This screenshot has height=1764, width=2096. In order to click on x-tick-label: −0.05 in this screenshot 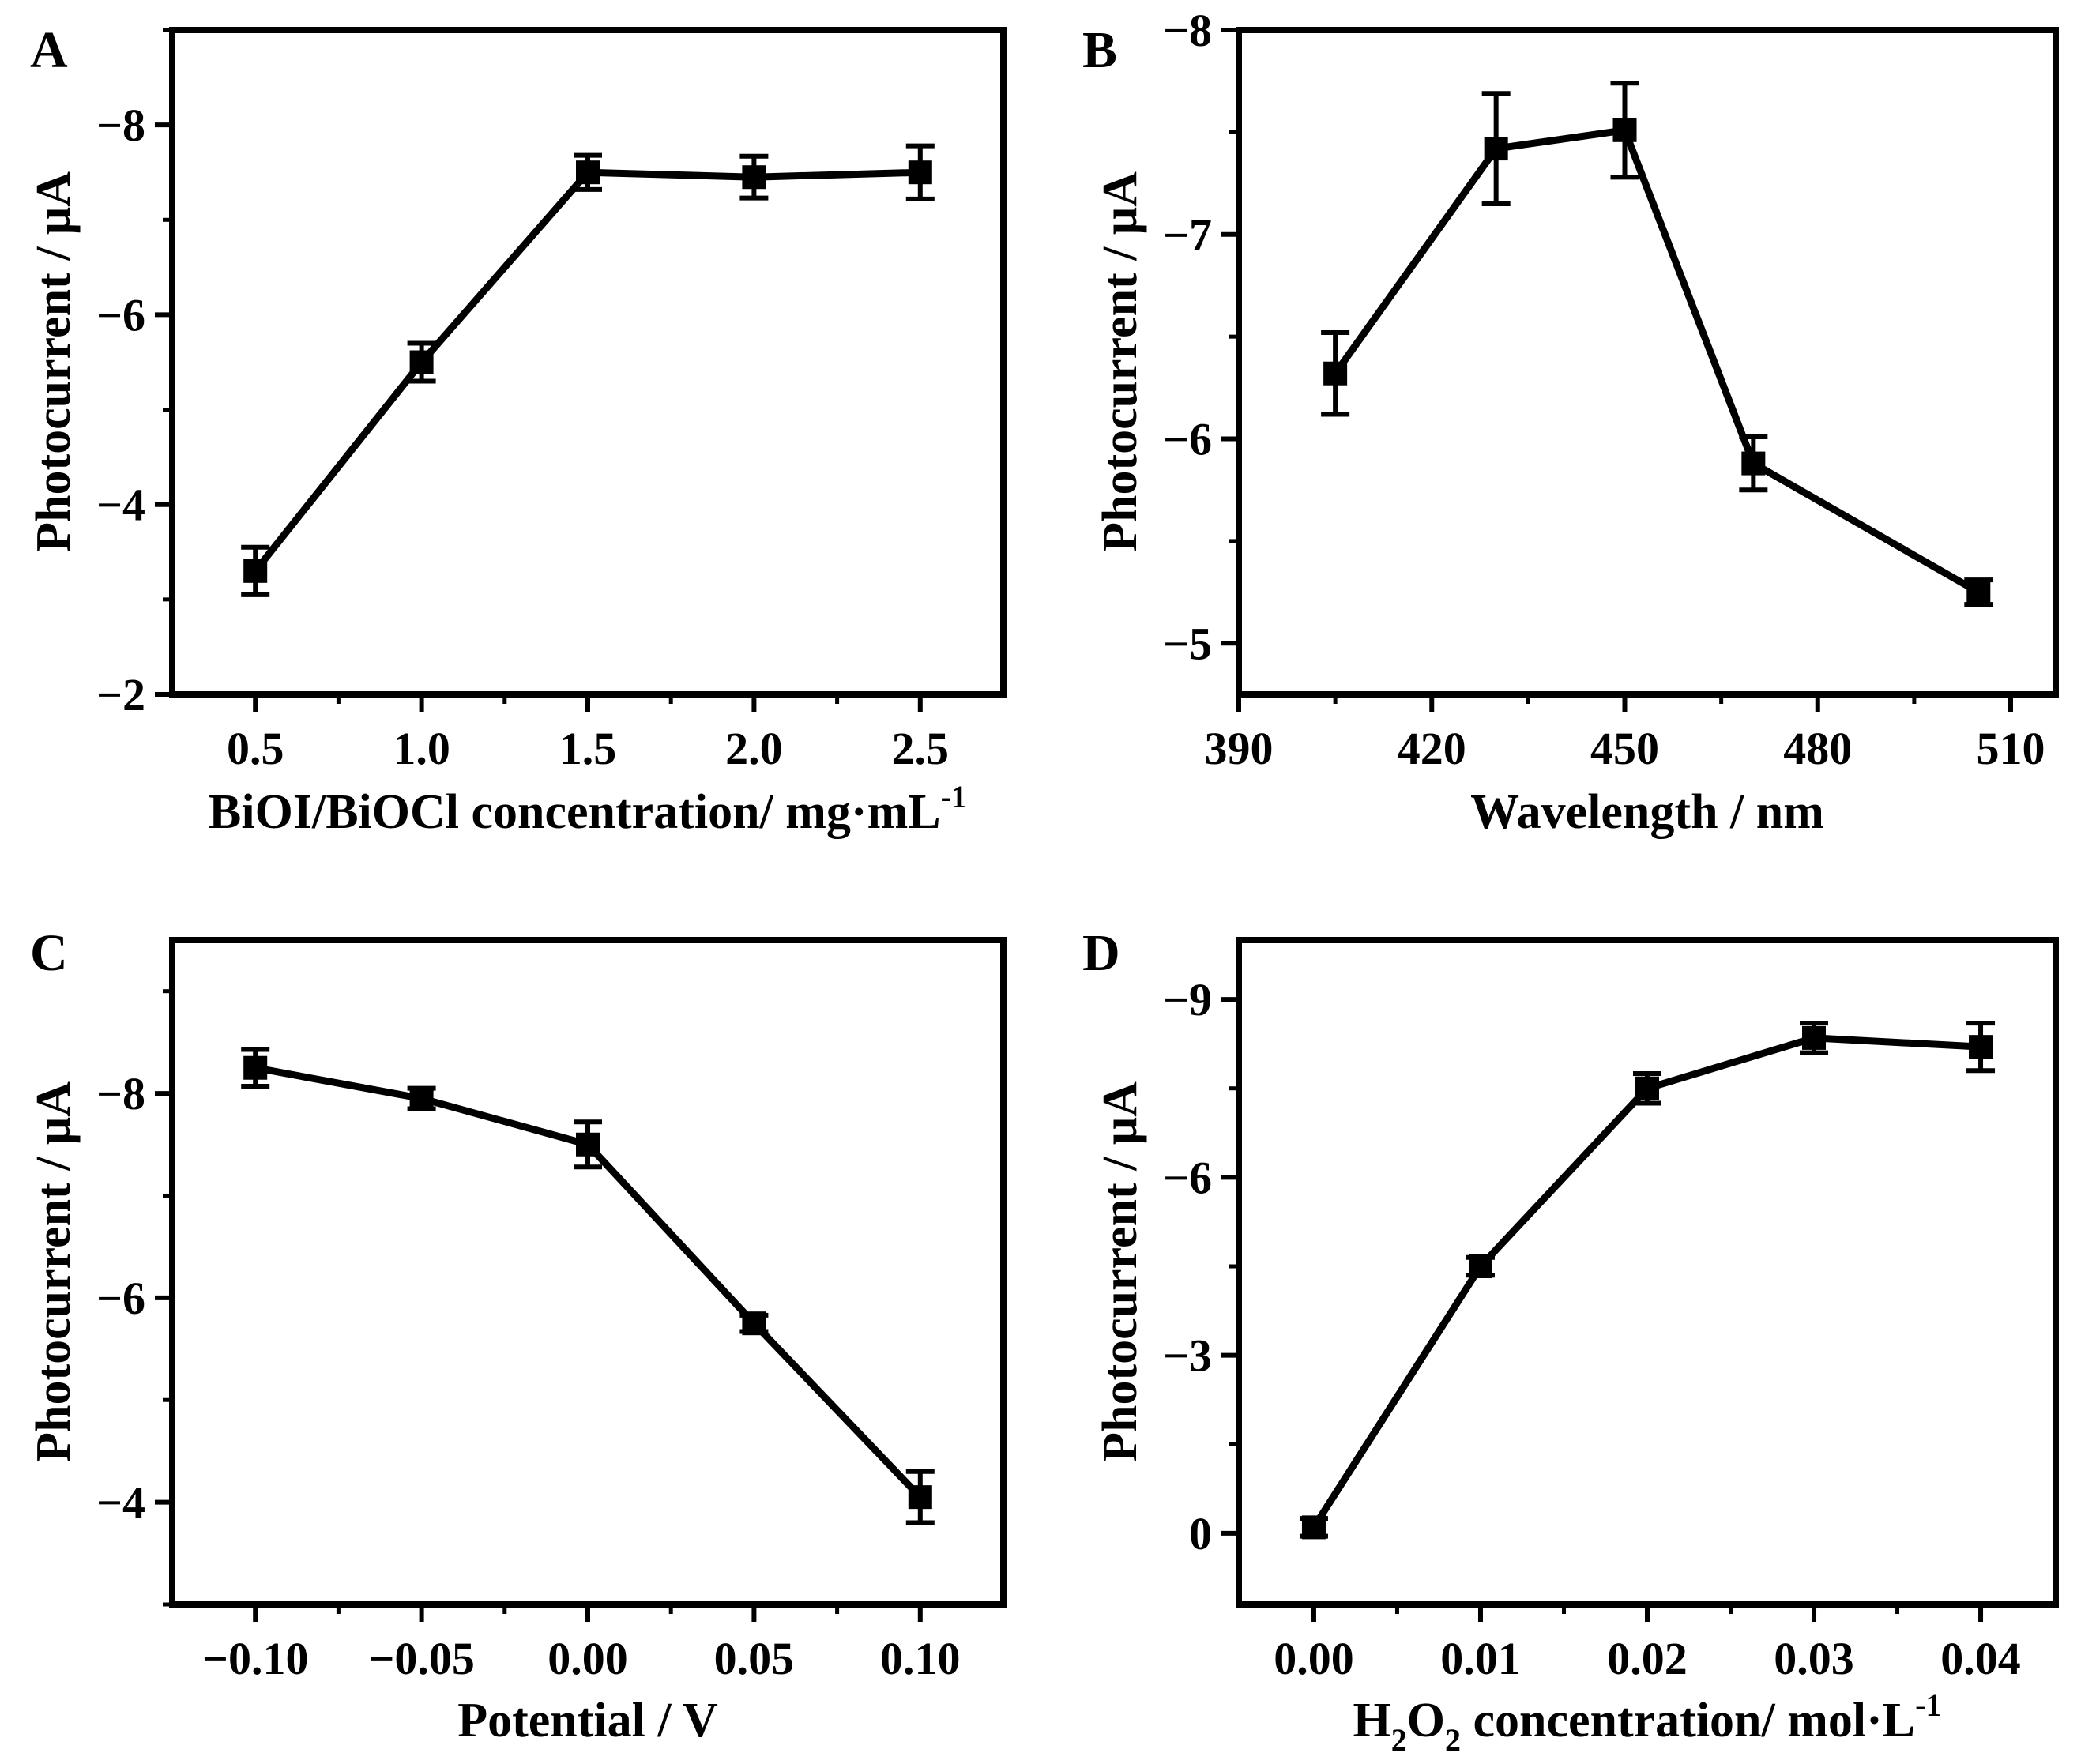, I will do `click(422, 1658)`.